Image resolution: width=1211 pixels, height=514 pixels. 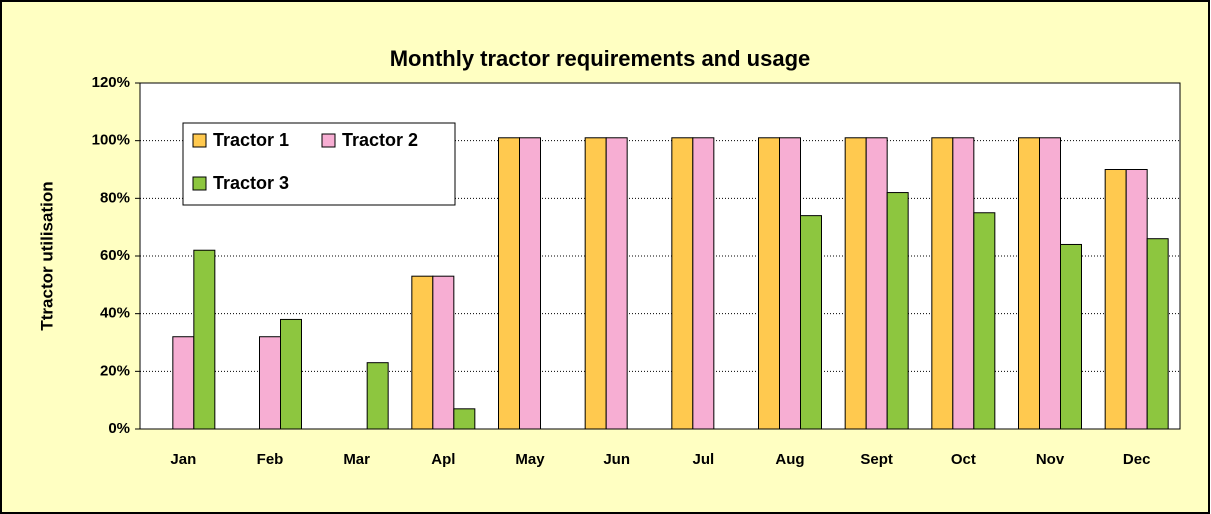 What do you see at coordinates (115, 313) in the screenshot?
I see `y-tick-label: 40%` at bounding box center [115, 313].